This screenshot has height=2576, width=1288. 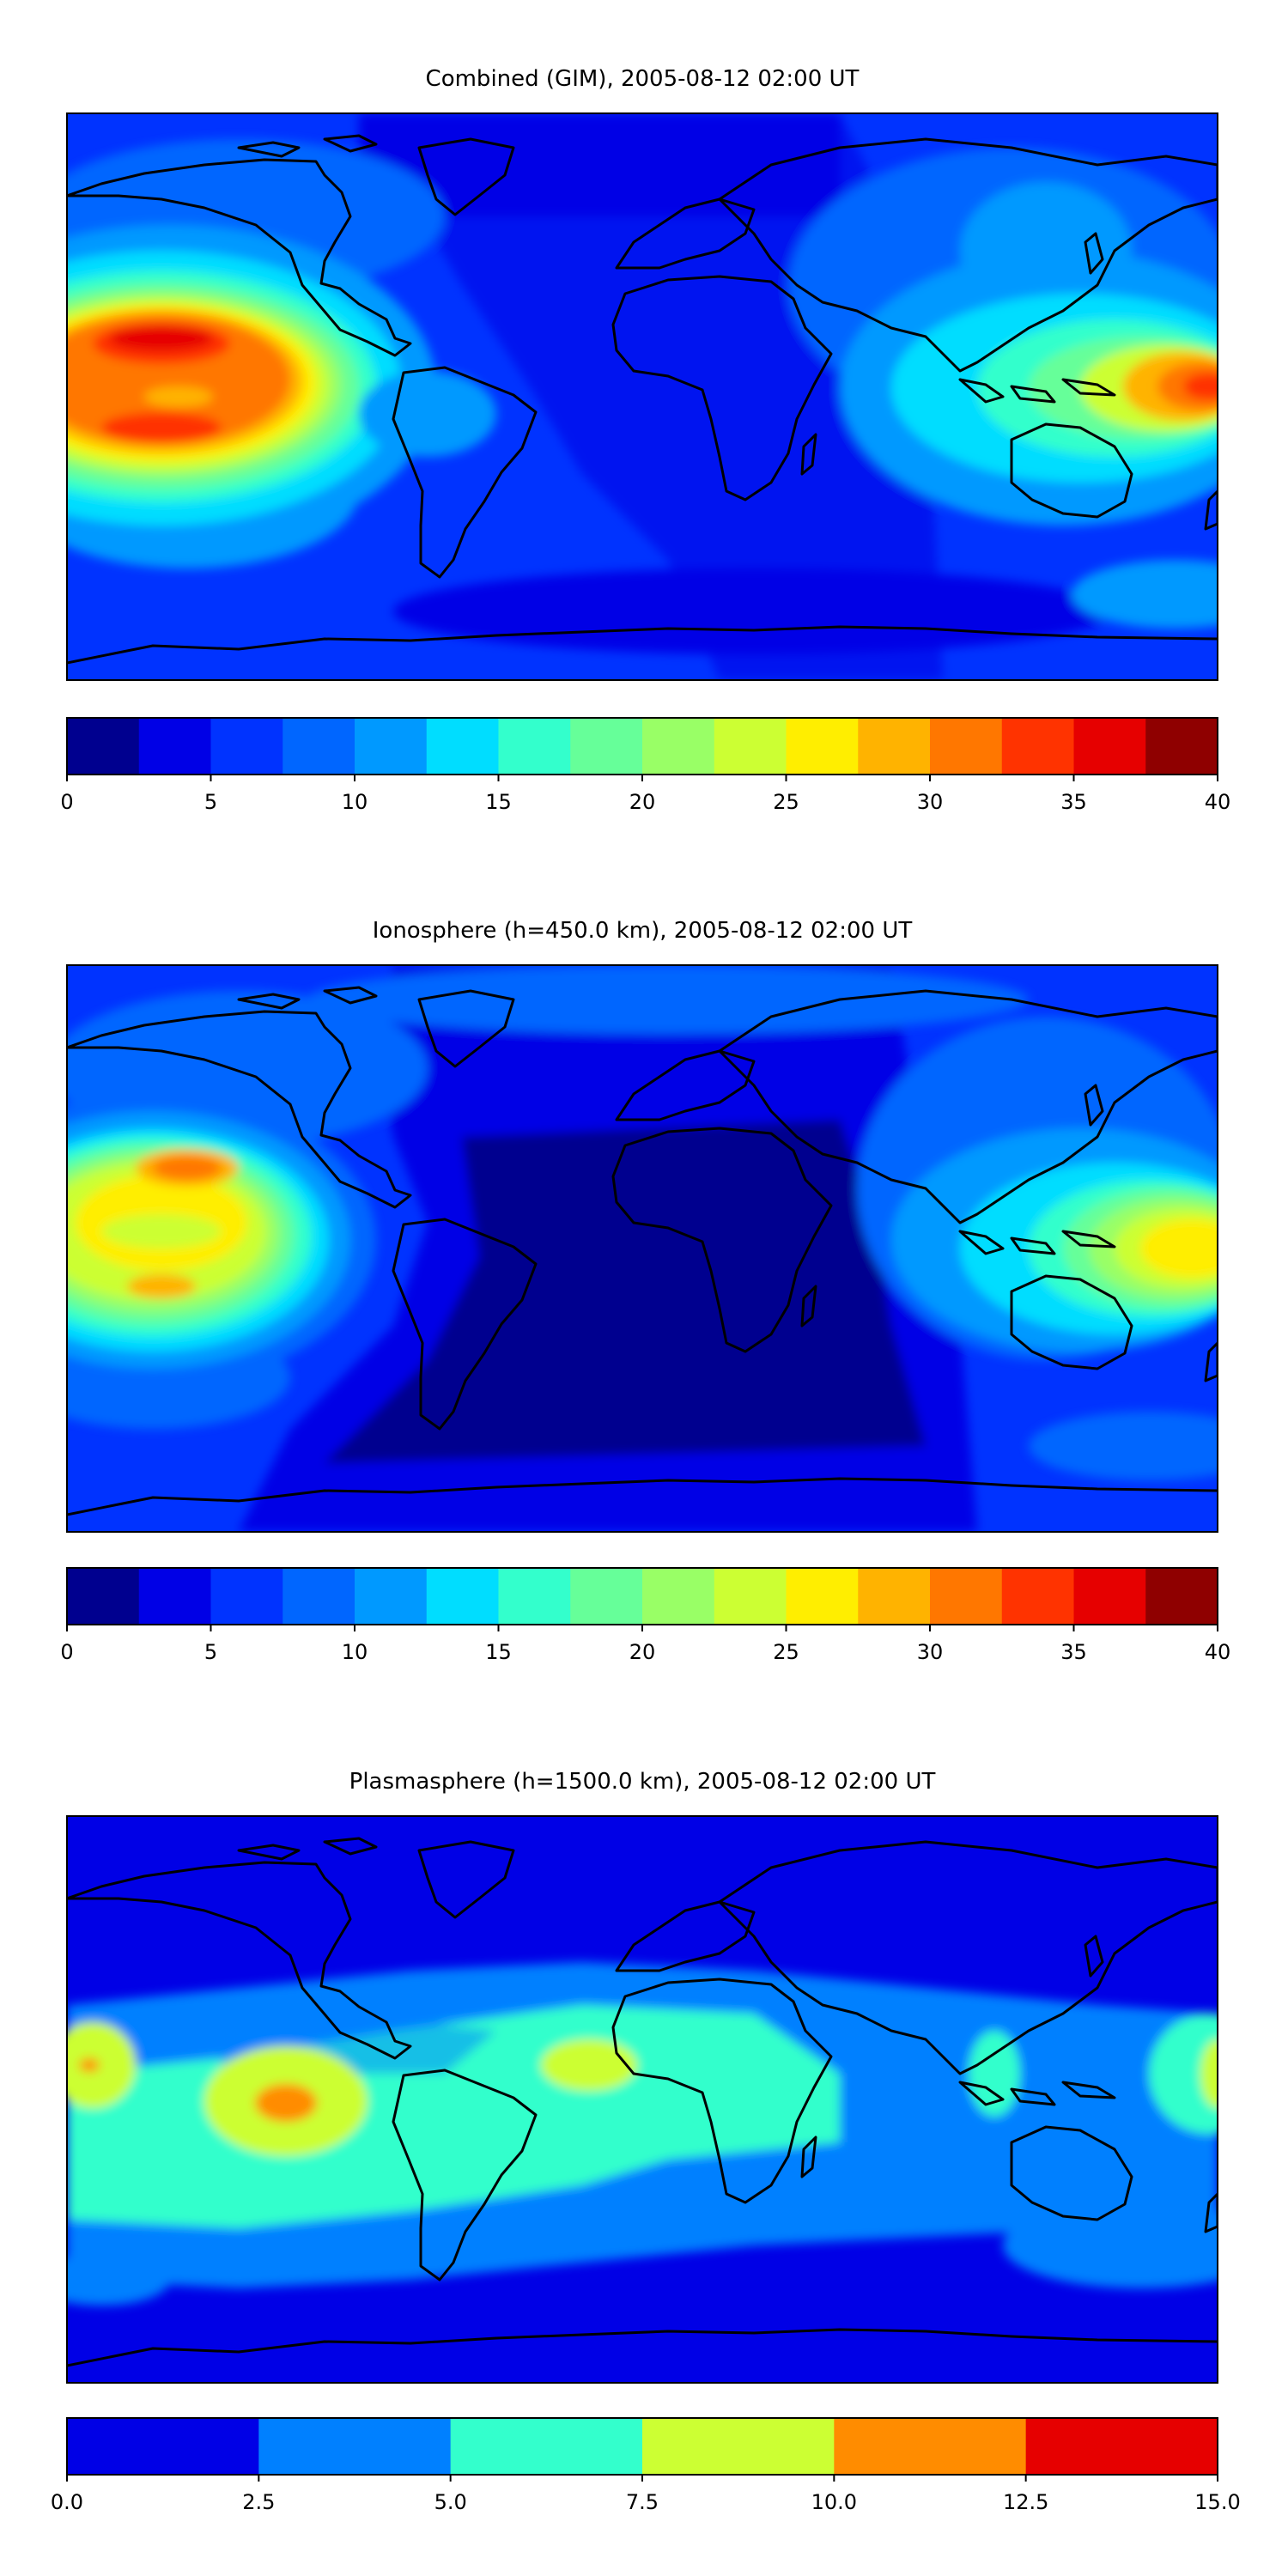 I want to click on chart-title: Combined (GIM), 2005-08-12 02:00 UT, so click(x=643, y=79).